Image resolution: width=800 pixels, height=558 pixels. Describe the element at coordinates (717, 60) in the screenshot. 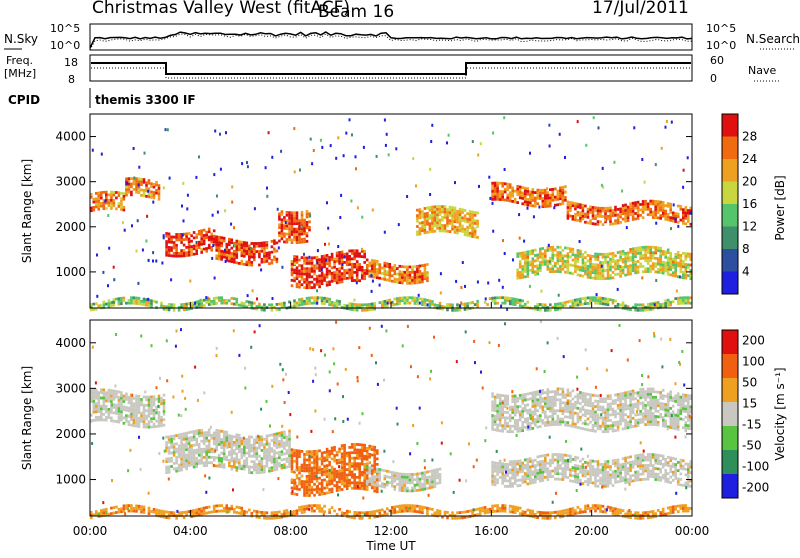

I see `nave-tick-top: 60` at that location.